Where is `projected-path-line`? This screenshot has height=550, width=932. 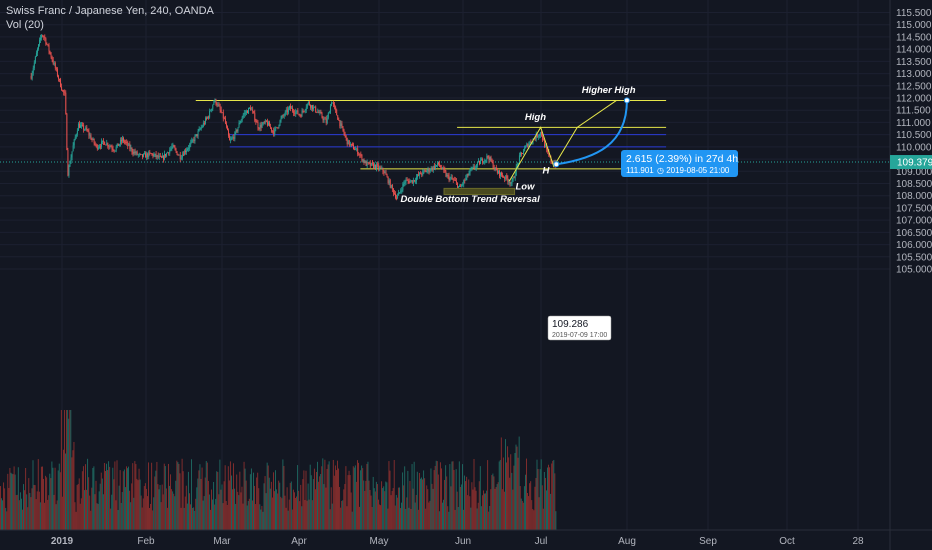 projected-path-line is located at coordinates (562, 141).